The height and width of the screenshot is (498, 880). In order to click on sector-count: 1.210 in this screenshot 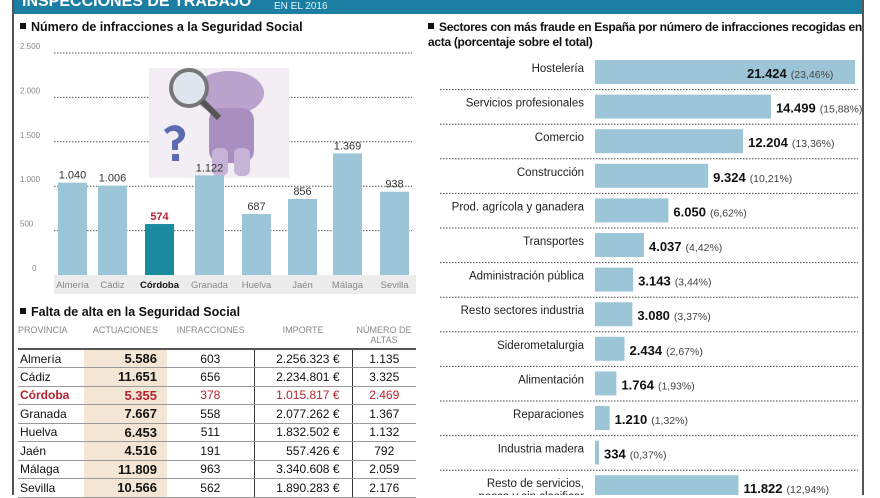, I will do `click(631, 419)`.